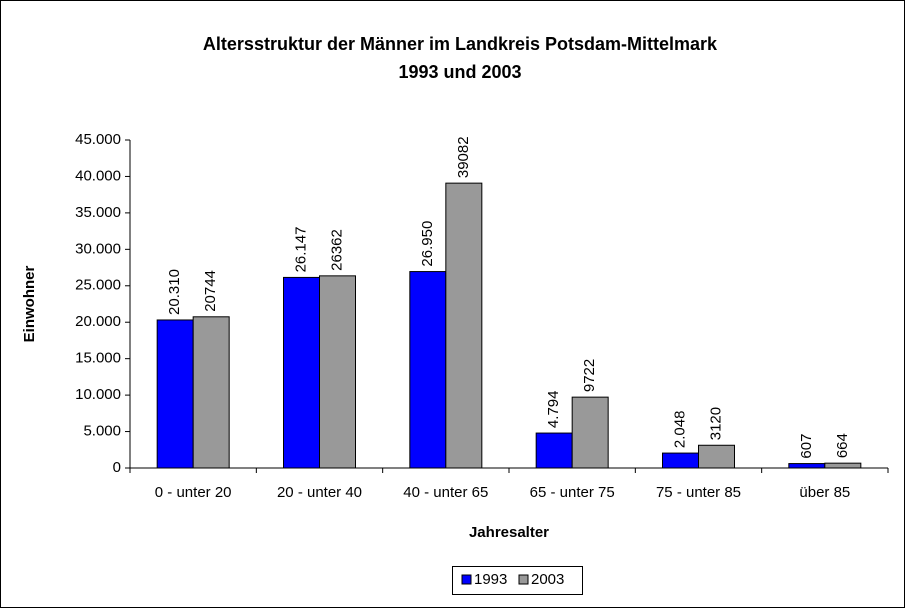  Describe the element at coordinates (572, 492) in the screenshot. I see `x-tick-label: 65 - unter 75` at that location.